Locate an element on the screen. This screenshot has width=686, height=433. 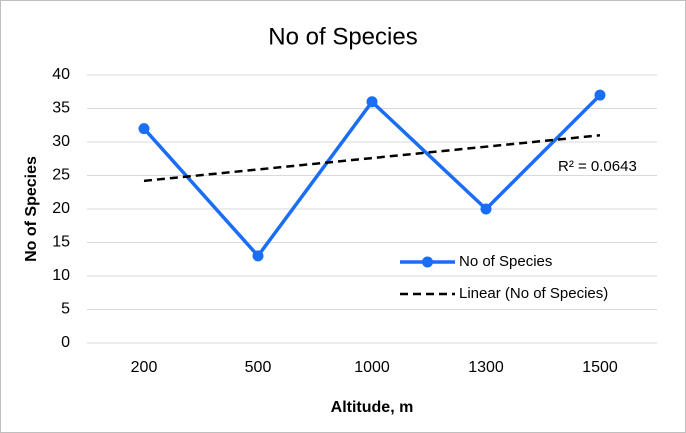
y-tick-label: 10 is located at coordinates (61, 275).